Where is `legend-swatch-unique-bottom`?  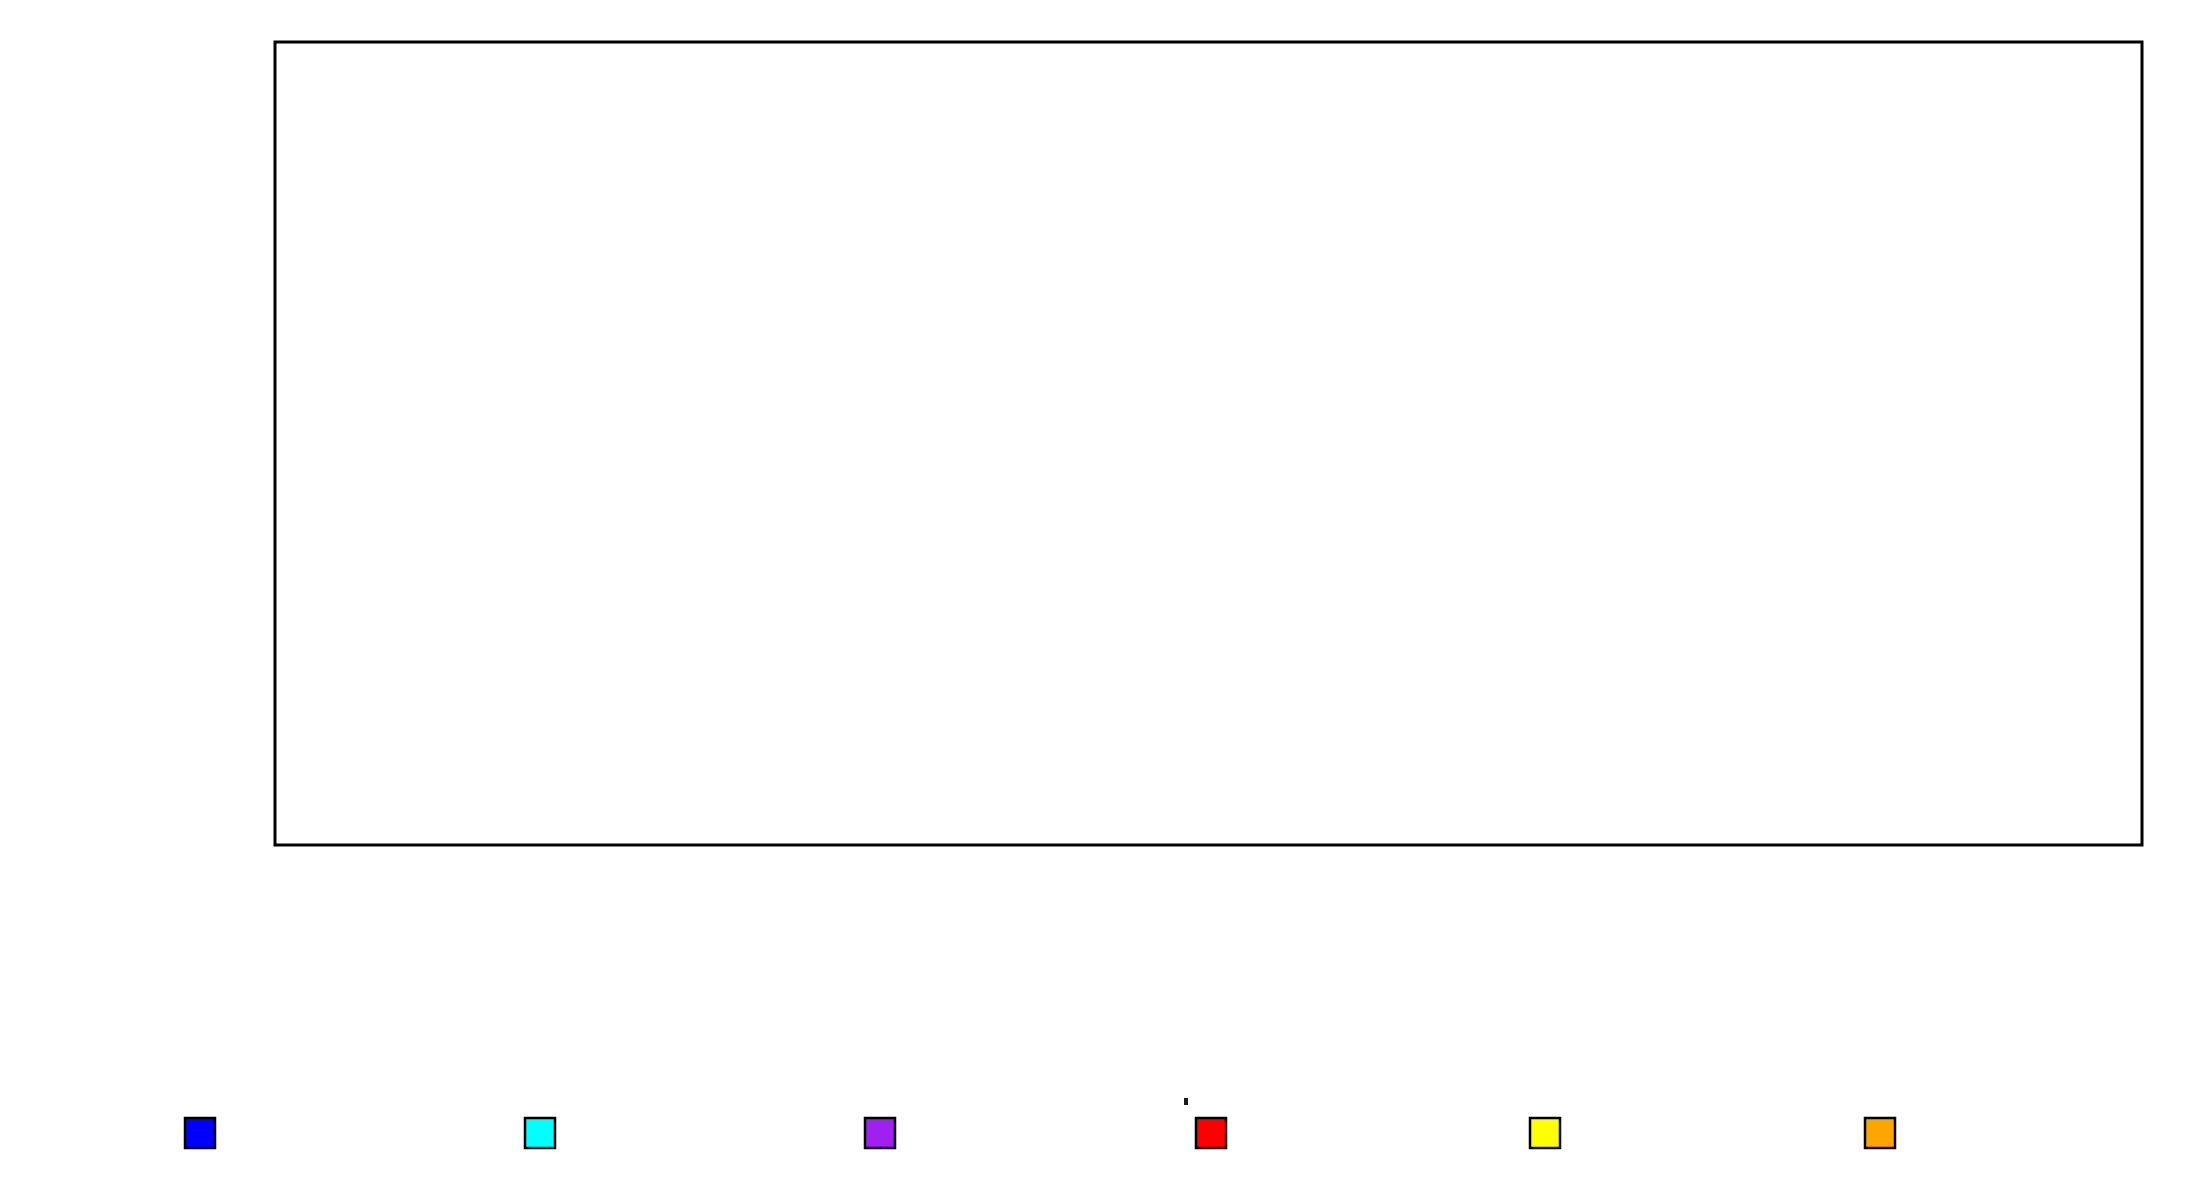
legend-swatch-unique-bottom is located at coordinates (880, 1133).